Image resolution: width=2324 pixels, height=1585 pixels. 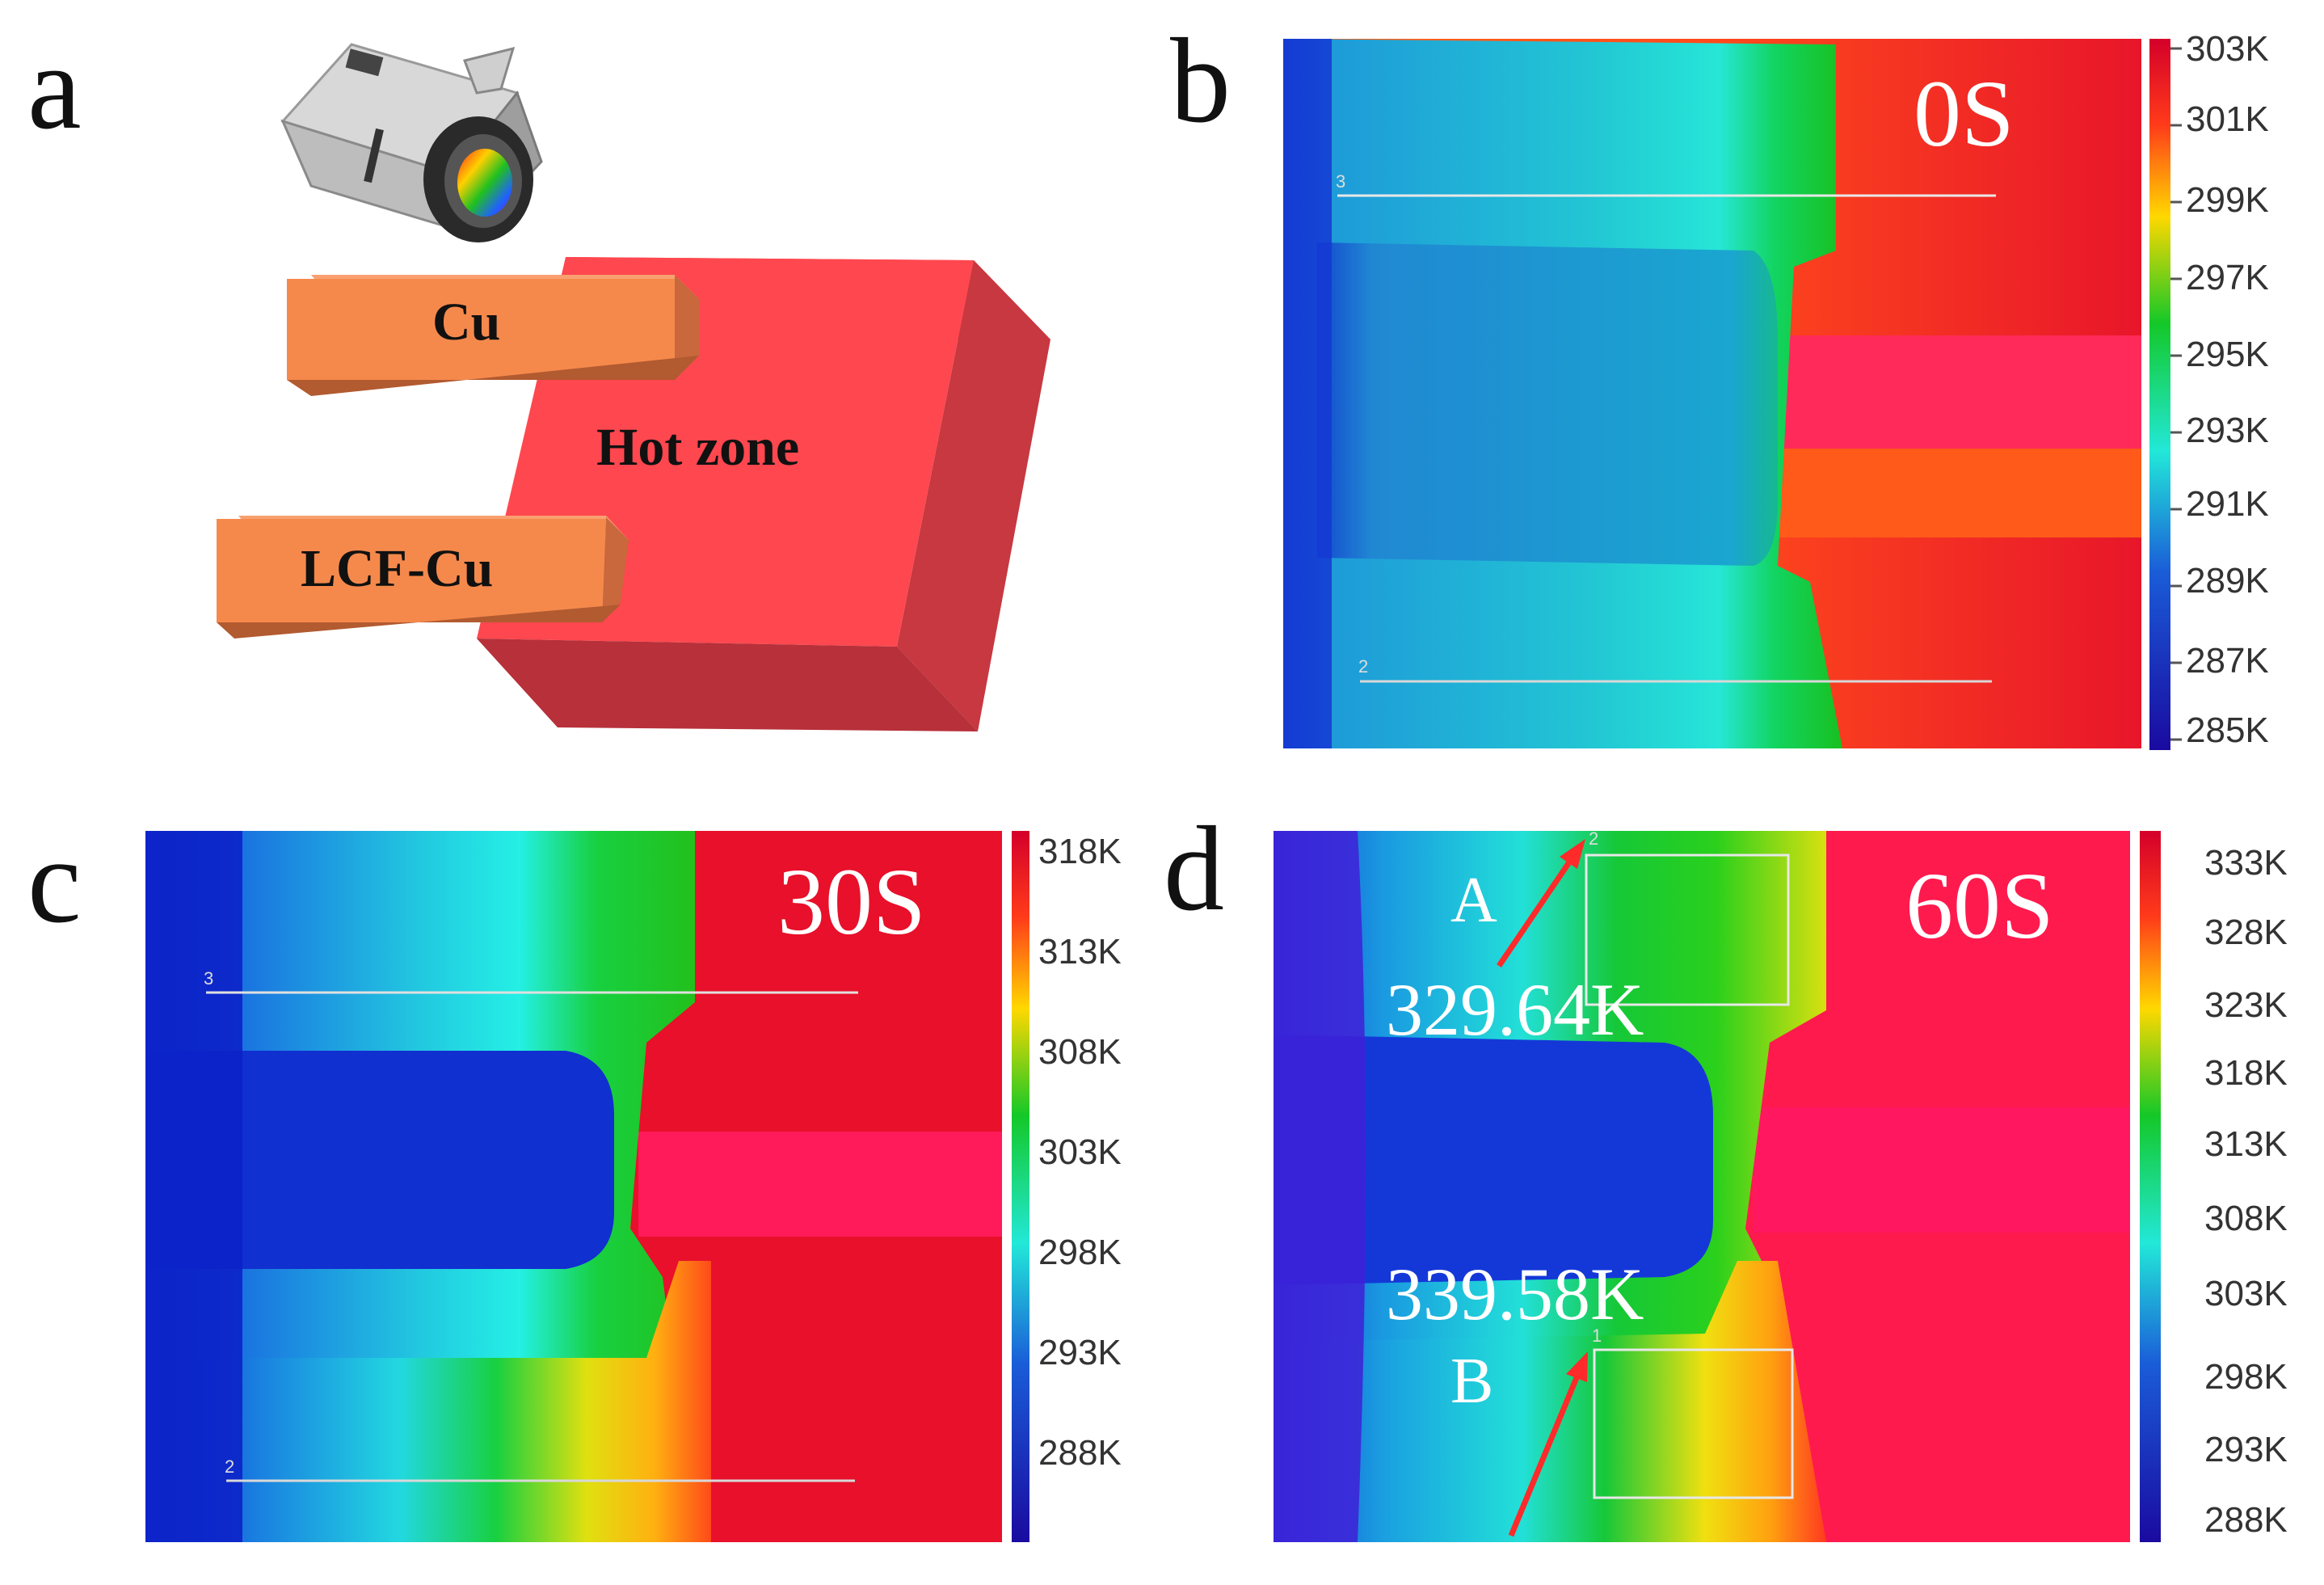 I want to click on scale-b-9: 285K, so click(x=2227, y=730).